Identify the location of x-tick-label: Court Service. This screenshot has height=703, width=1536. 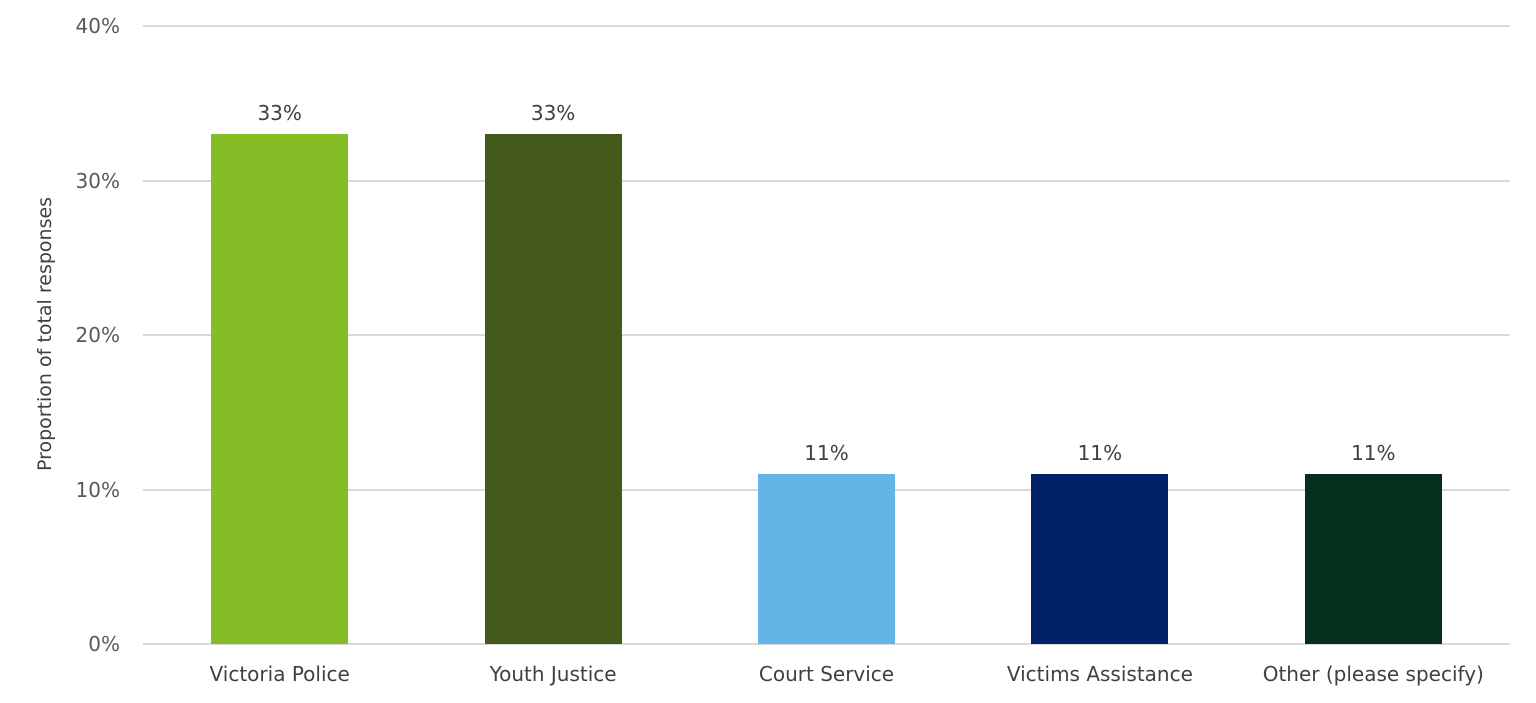
(826, 674).